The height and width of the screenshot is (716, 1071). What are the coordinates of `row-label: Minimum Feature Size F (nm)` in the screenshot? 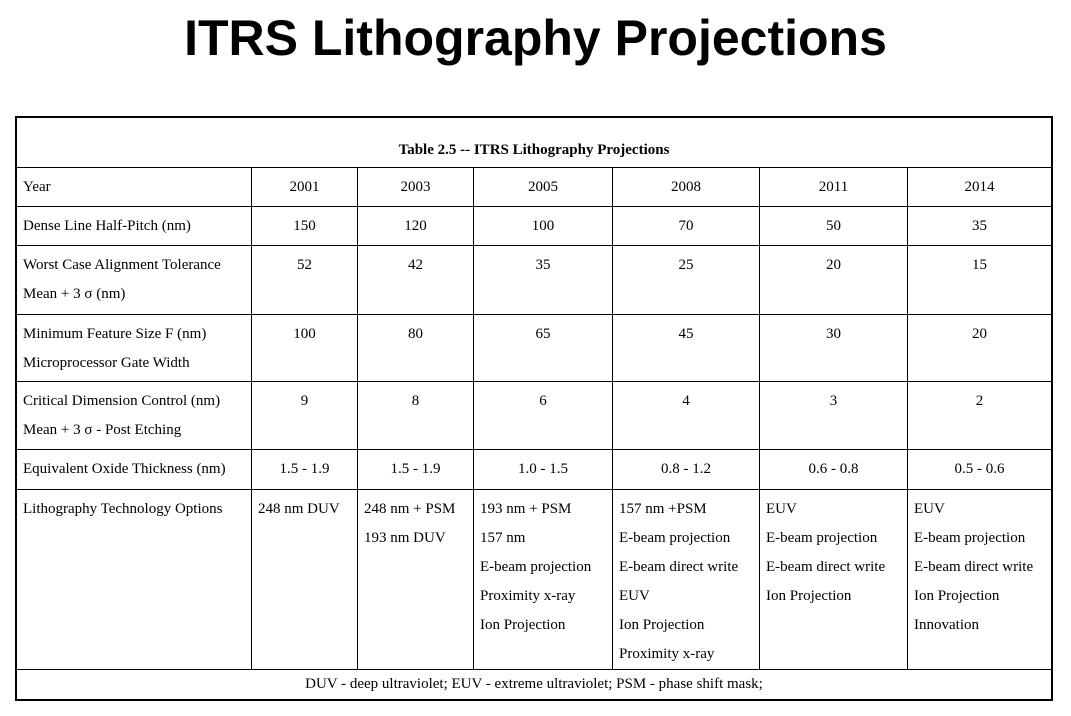 It's located at (115, 333).